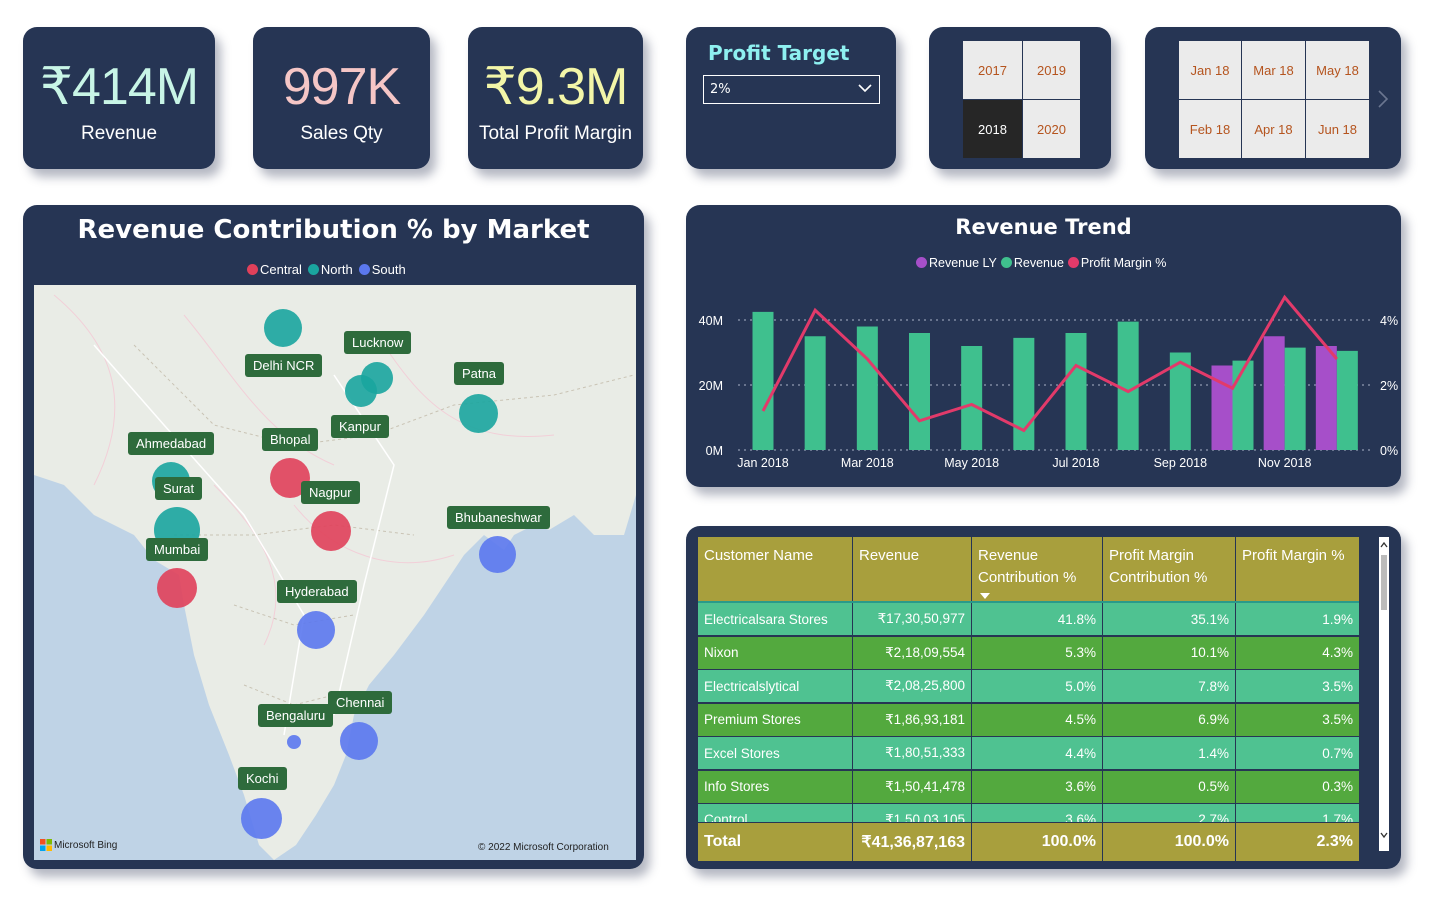  What do you see at coordinates (1297, 652) in the screenshot?
I see `table-cell: 4.3%` at bounding box center [1297, 652].